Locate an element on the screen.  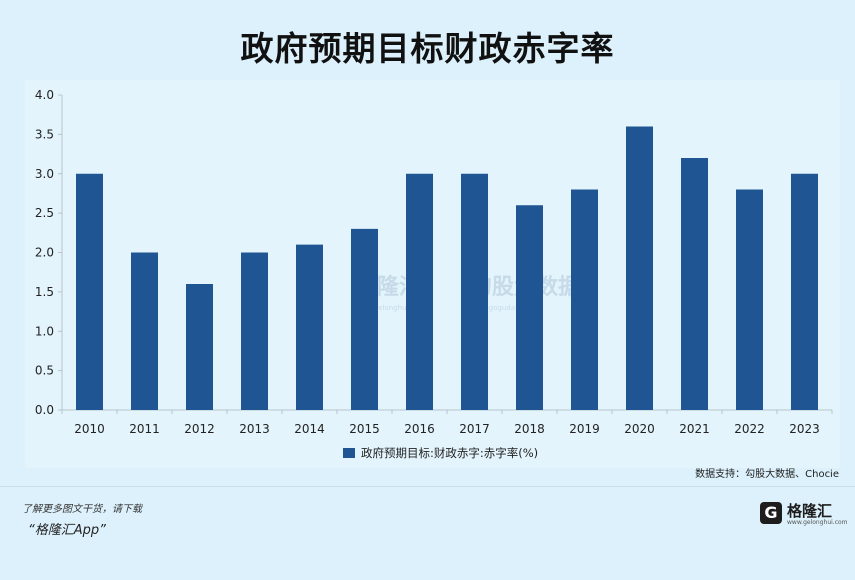
y-tick-label: 3.5 is located at coordinates (44, 134).